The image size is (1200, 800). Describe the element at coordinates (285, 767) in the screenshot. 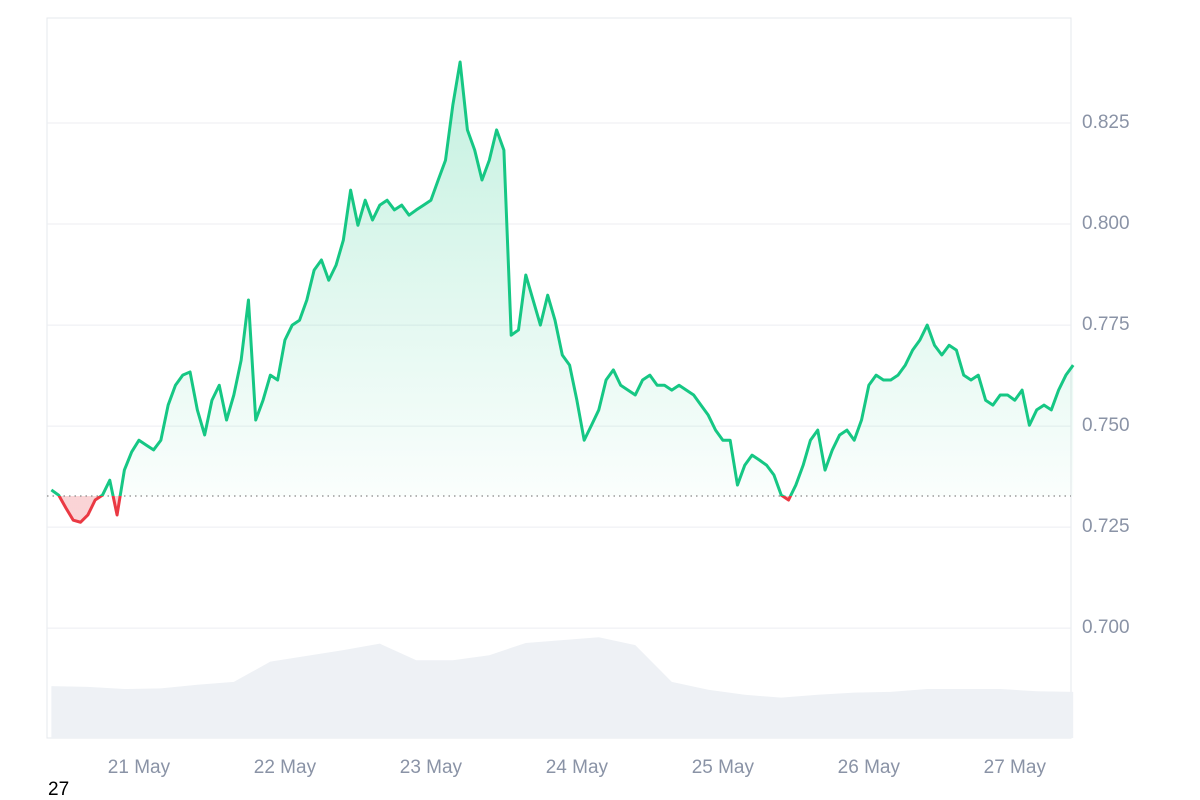

I see `x-tick-label: 22 May` at that location.